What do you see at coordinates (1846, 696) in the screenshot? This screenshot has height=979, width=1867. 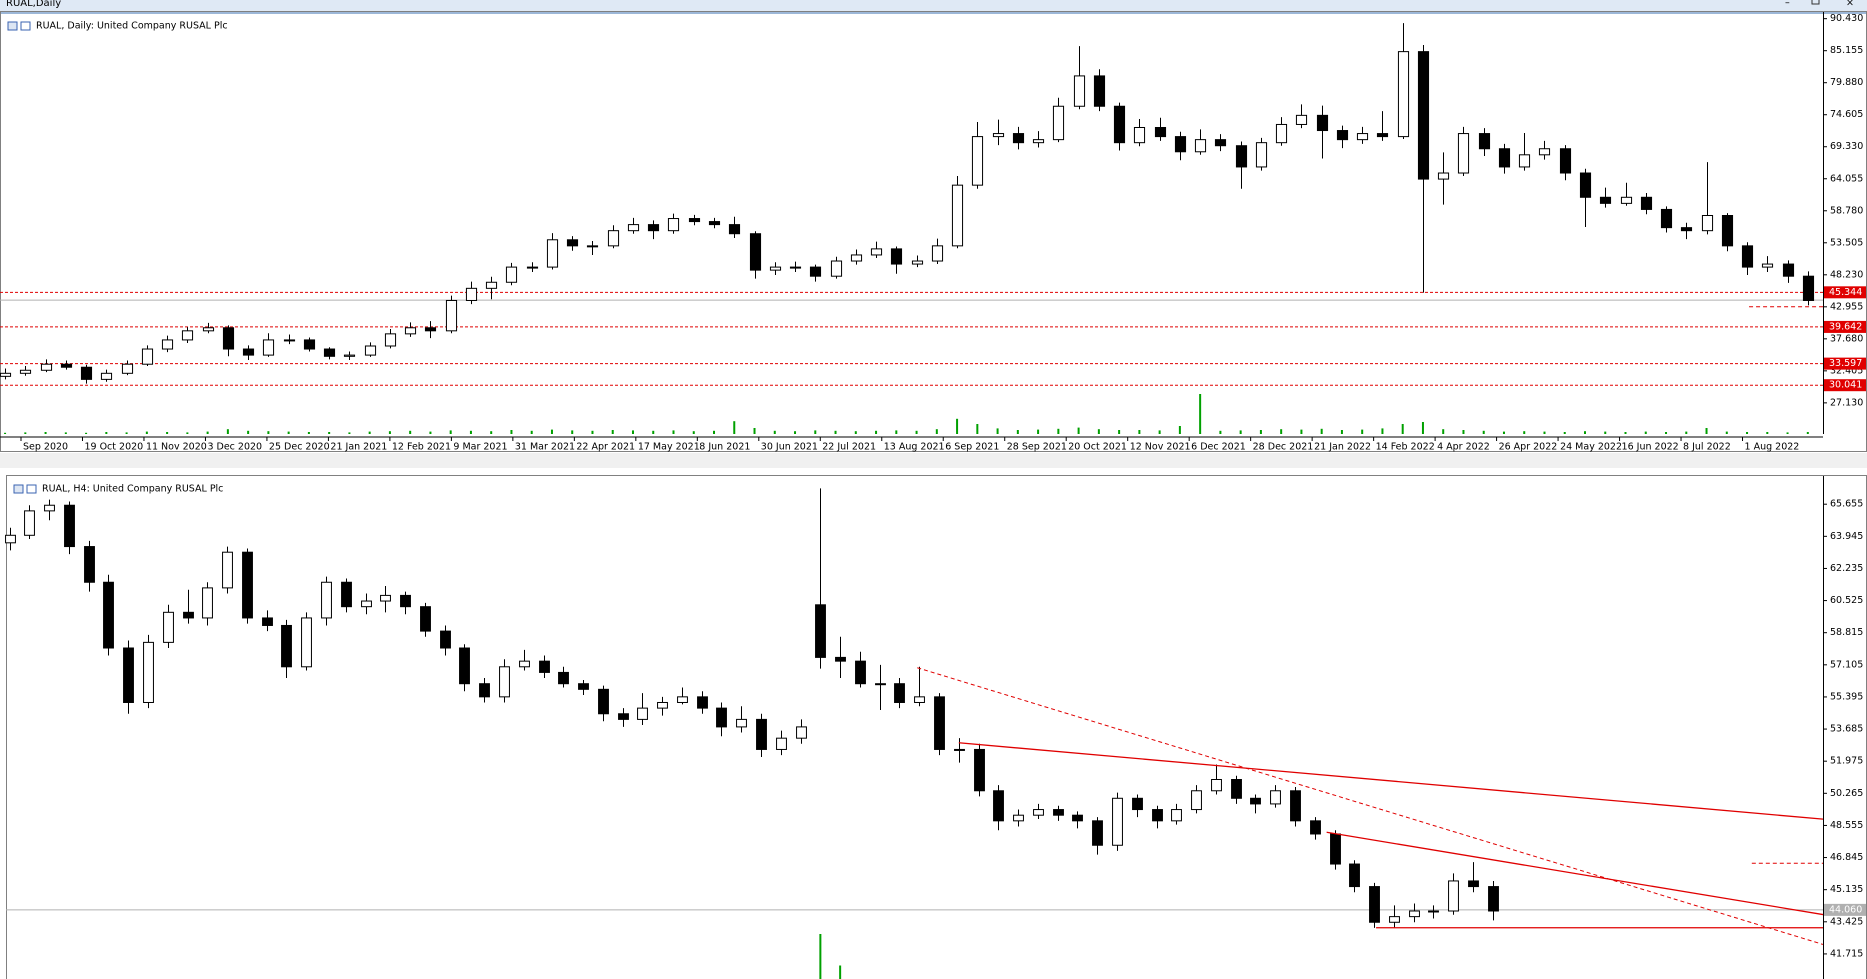 I see `y-tick-label: 55.395` at bounding box center [1846, 696].